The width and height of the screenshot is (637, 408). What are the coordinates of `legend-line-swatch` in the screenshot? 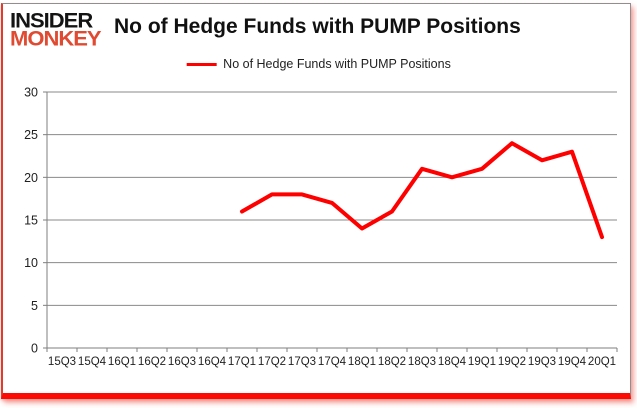 It's located at (201, 64).